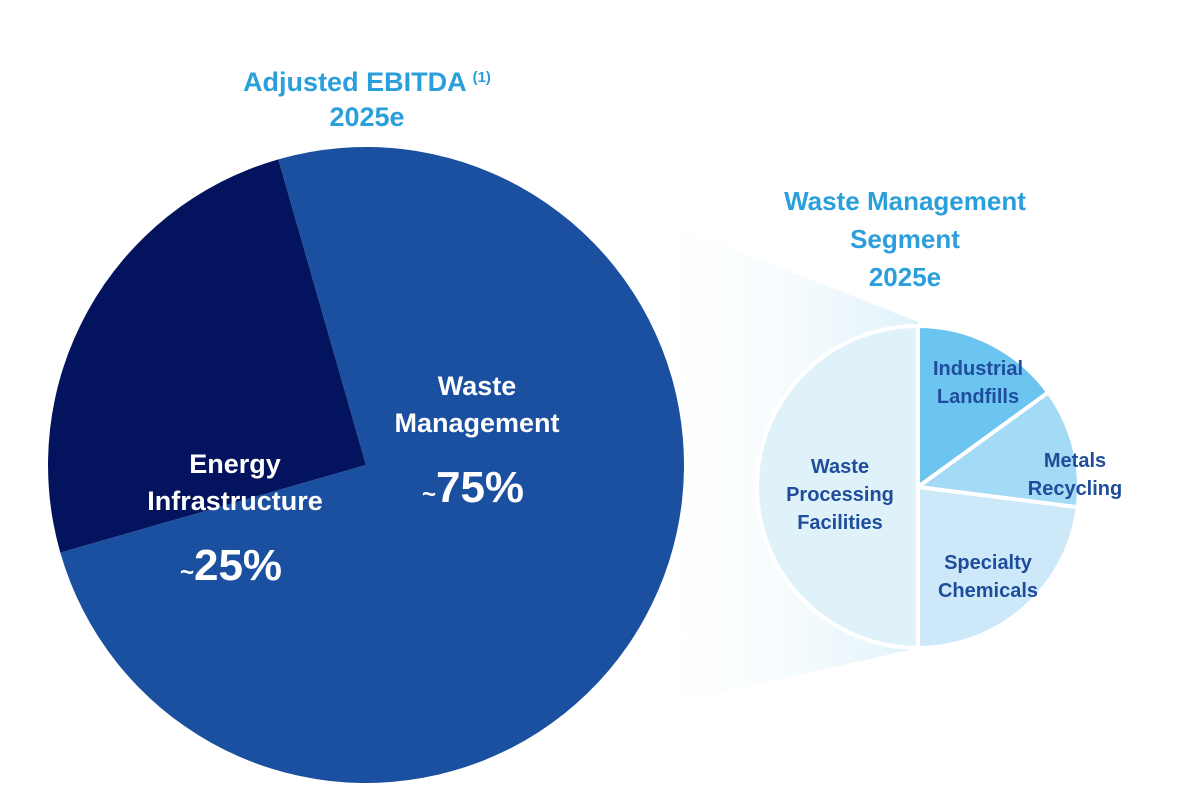  I want to click on sub-pie, so click(918, 487).